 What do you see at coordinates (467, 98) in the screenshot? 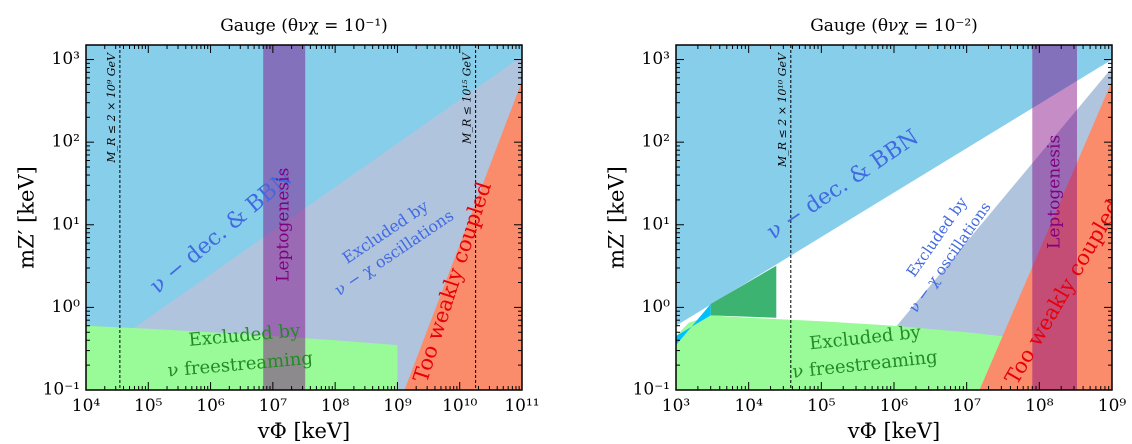
I see `mr-bound-label: M_R ≤ 10¹⁵ GeV` at bounding box center [467, 98].